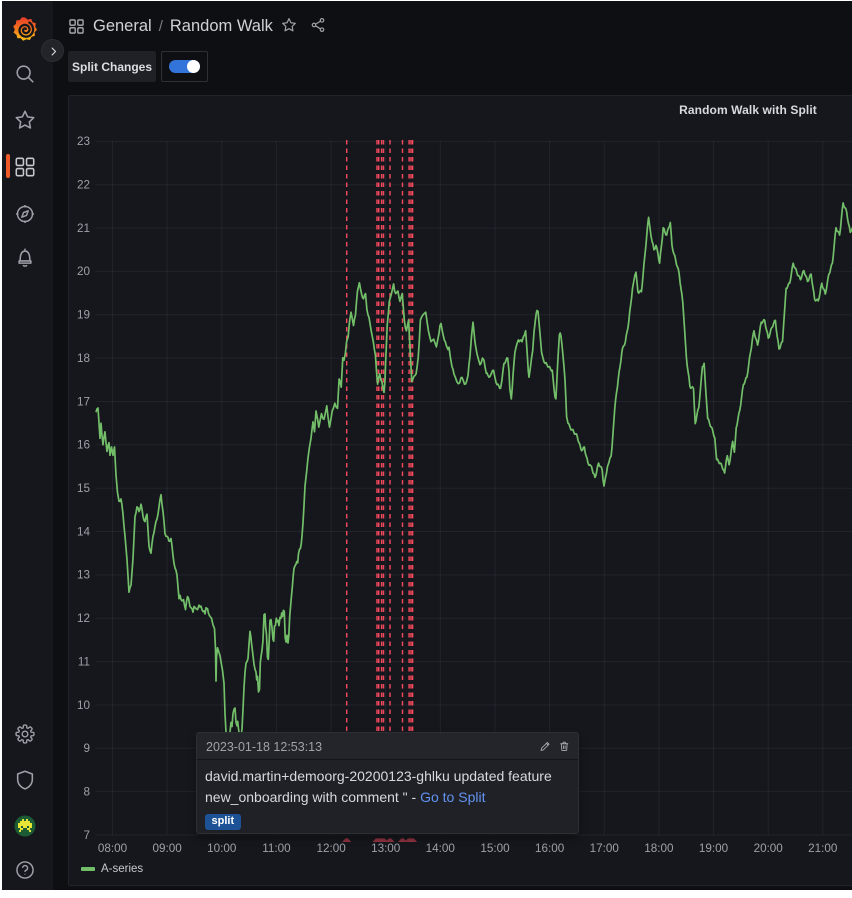 The height and width of the screenshot is (898, 852). I want to click on svg-text: 12:00, so click(331, 848).